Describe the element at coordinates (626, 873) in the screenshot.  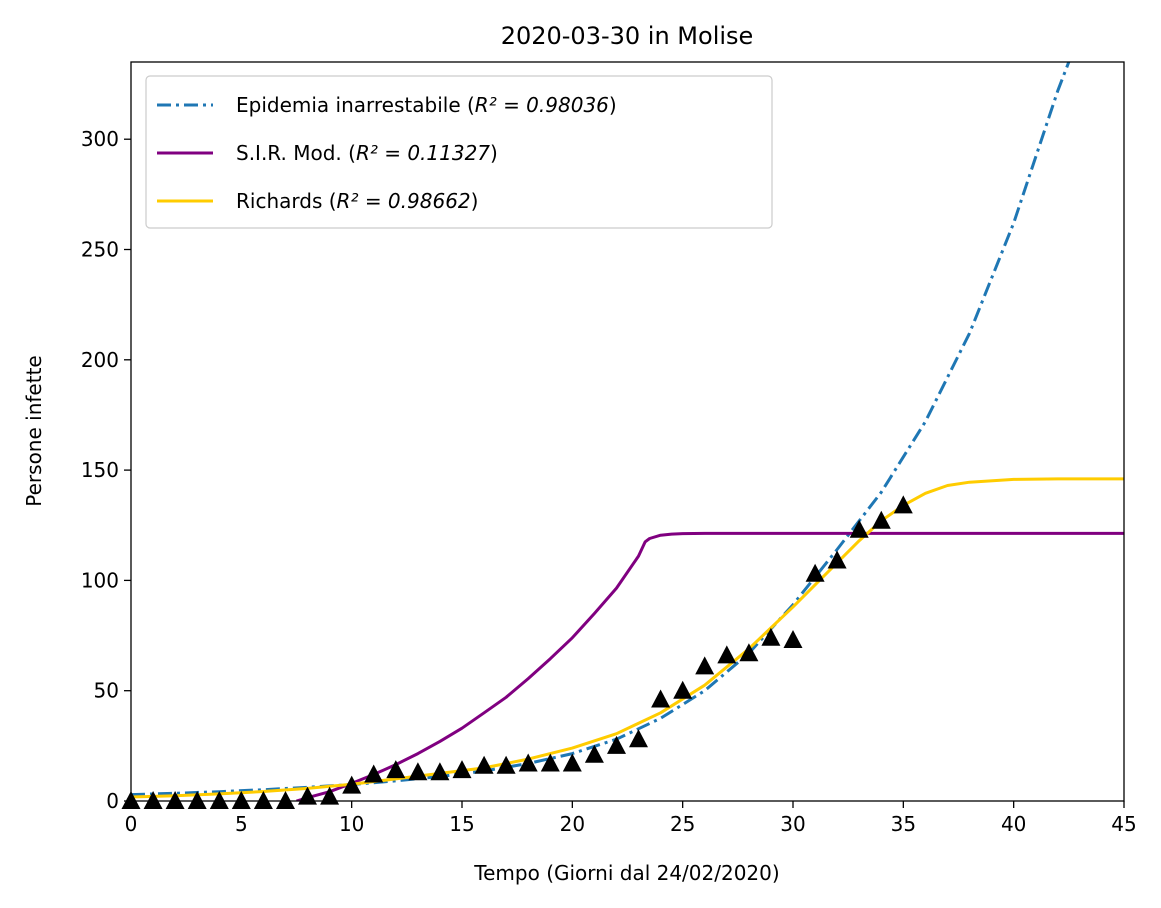
I see `x-axis-label: Tempo (Giorni dal 24/02/2020)` at that location.